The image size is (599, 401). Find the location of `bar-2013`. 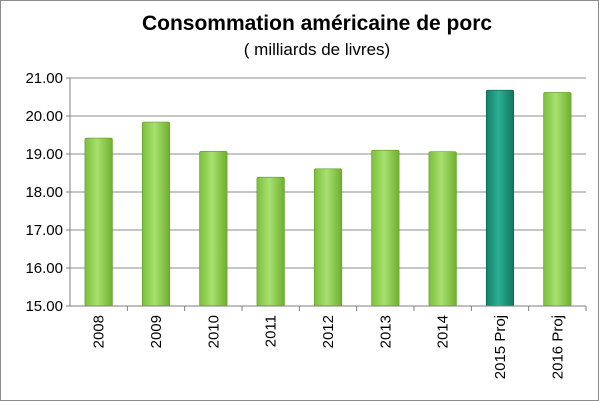

bar-2013 is located at coordinates (385, 228).